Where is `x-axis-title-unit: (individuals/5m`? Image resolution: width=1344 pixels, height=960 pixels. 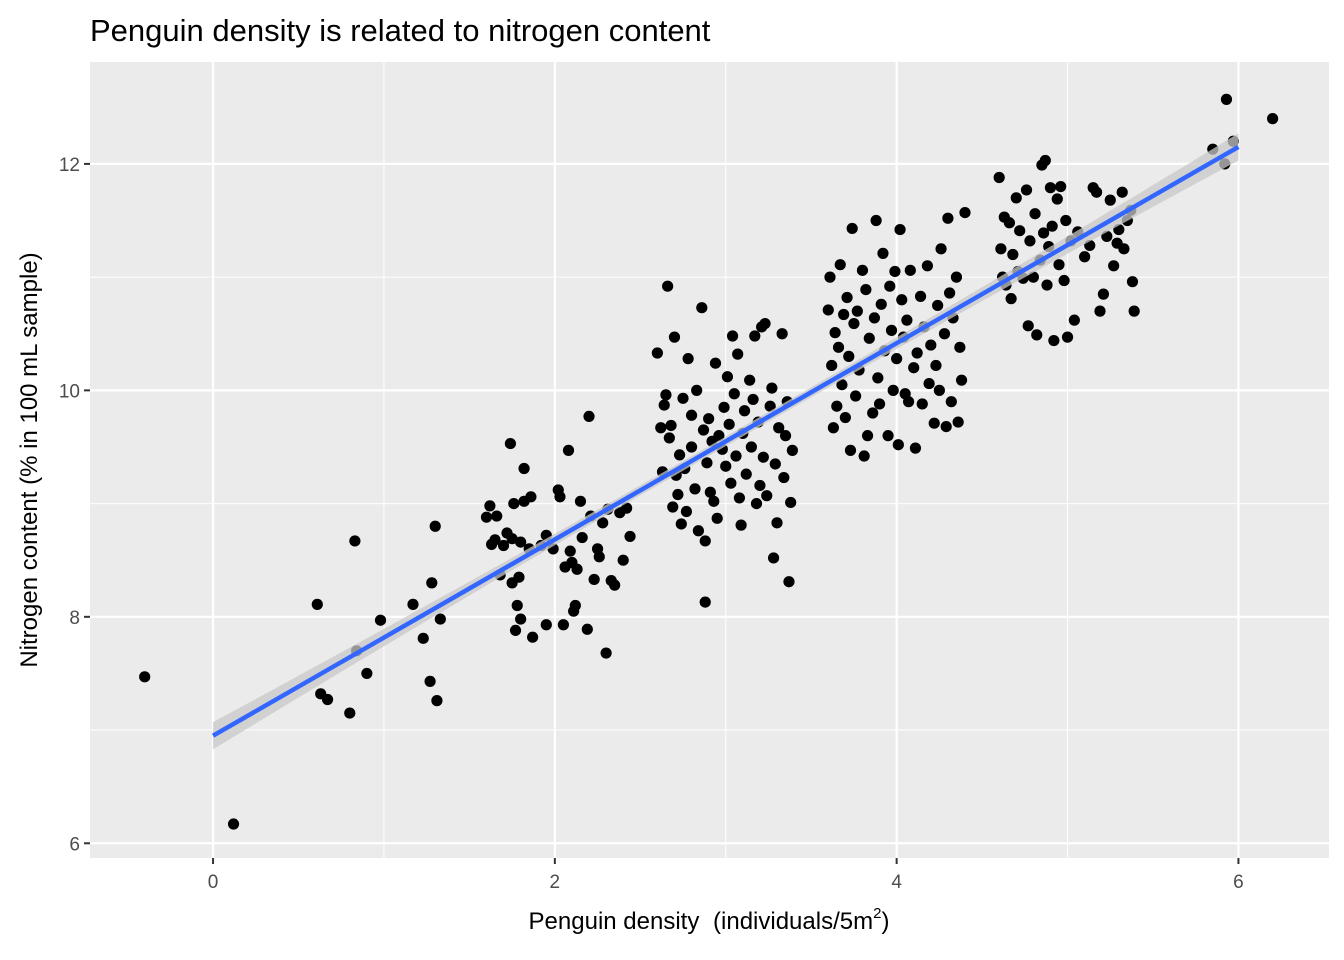 x-axis-title-unit: (individuals/5m is located at coordinates (793, 921).